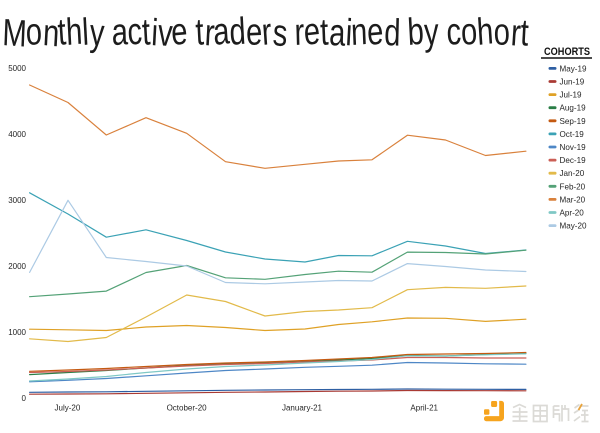 The image size is (600, 433). Describe the element at coordinates (17, 200) in the screenshot. I see `svg-text: 3000` at that location.